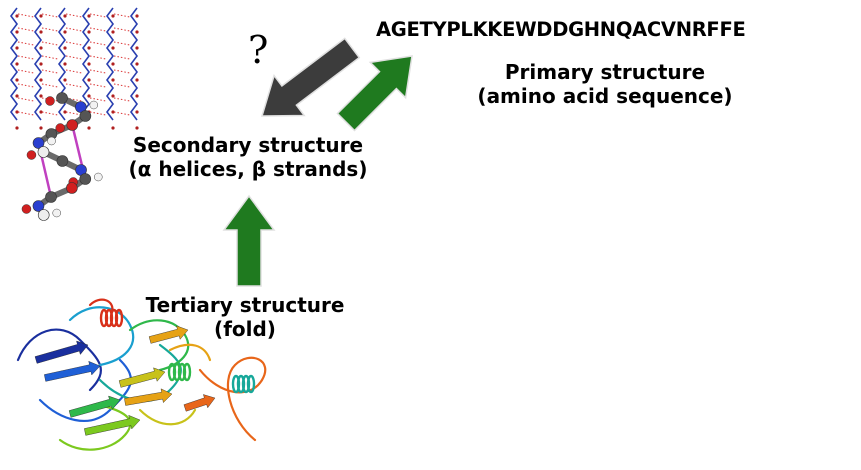 Image resolution: width=861 pixels, height=470 pixels. I want to click on tertiary-structure-label: Tertiary structure (fold), so click(245, 317).